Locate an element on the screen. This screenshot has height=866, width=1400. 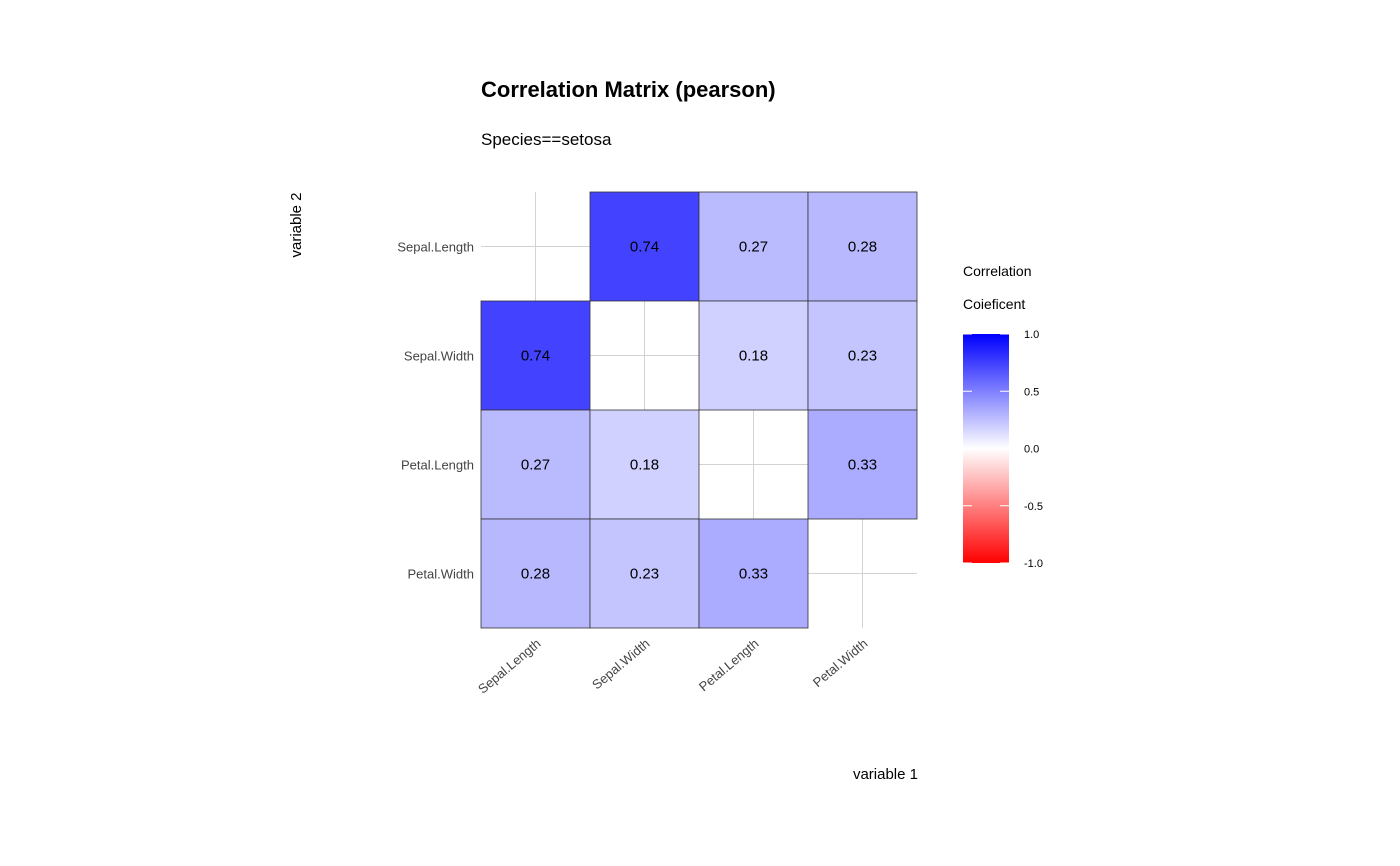
legend: Correlation Coieficent 1.0 0.5 0.0 -0.5 -1.0 is located at coordinates (1003, 416).